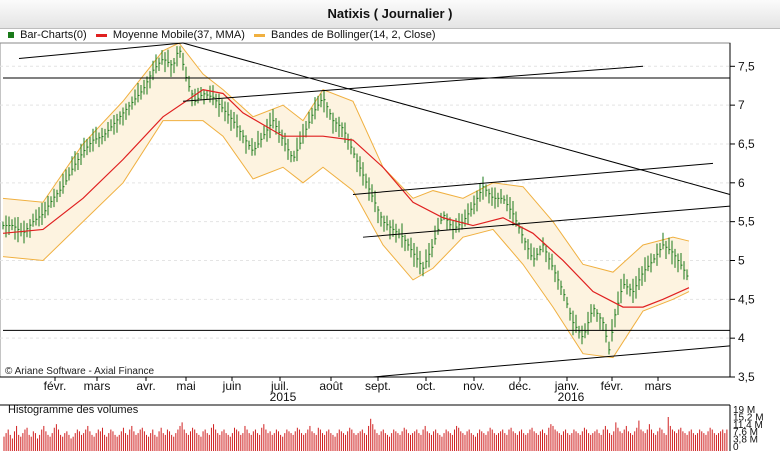  Describe the element at coordinates (53, 35) in the screenshot. I see `legend-label-bars: Bar-Charts(0)` at that location.